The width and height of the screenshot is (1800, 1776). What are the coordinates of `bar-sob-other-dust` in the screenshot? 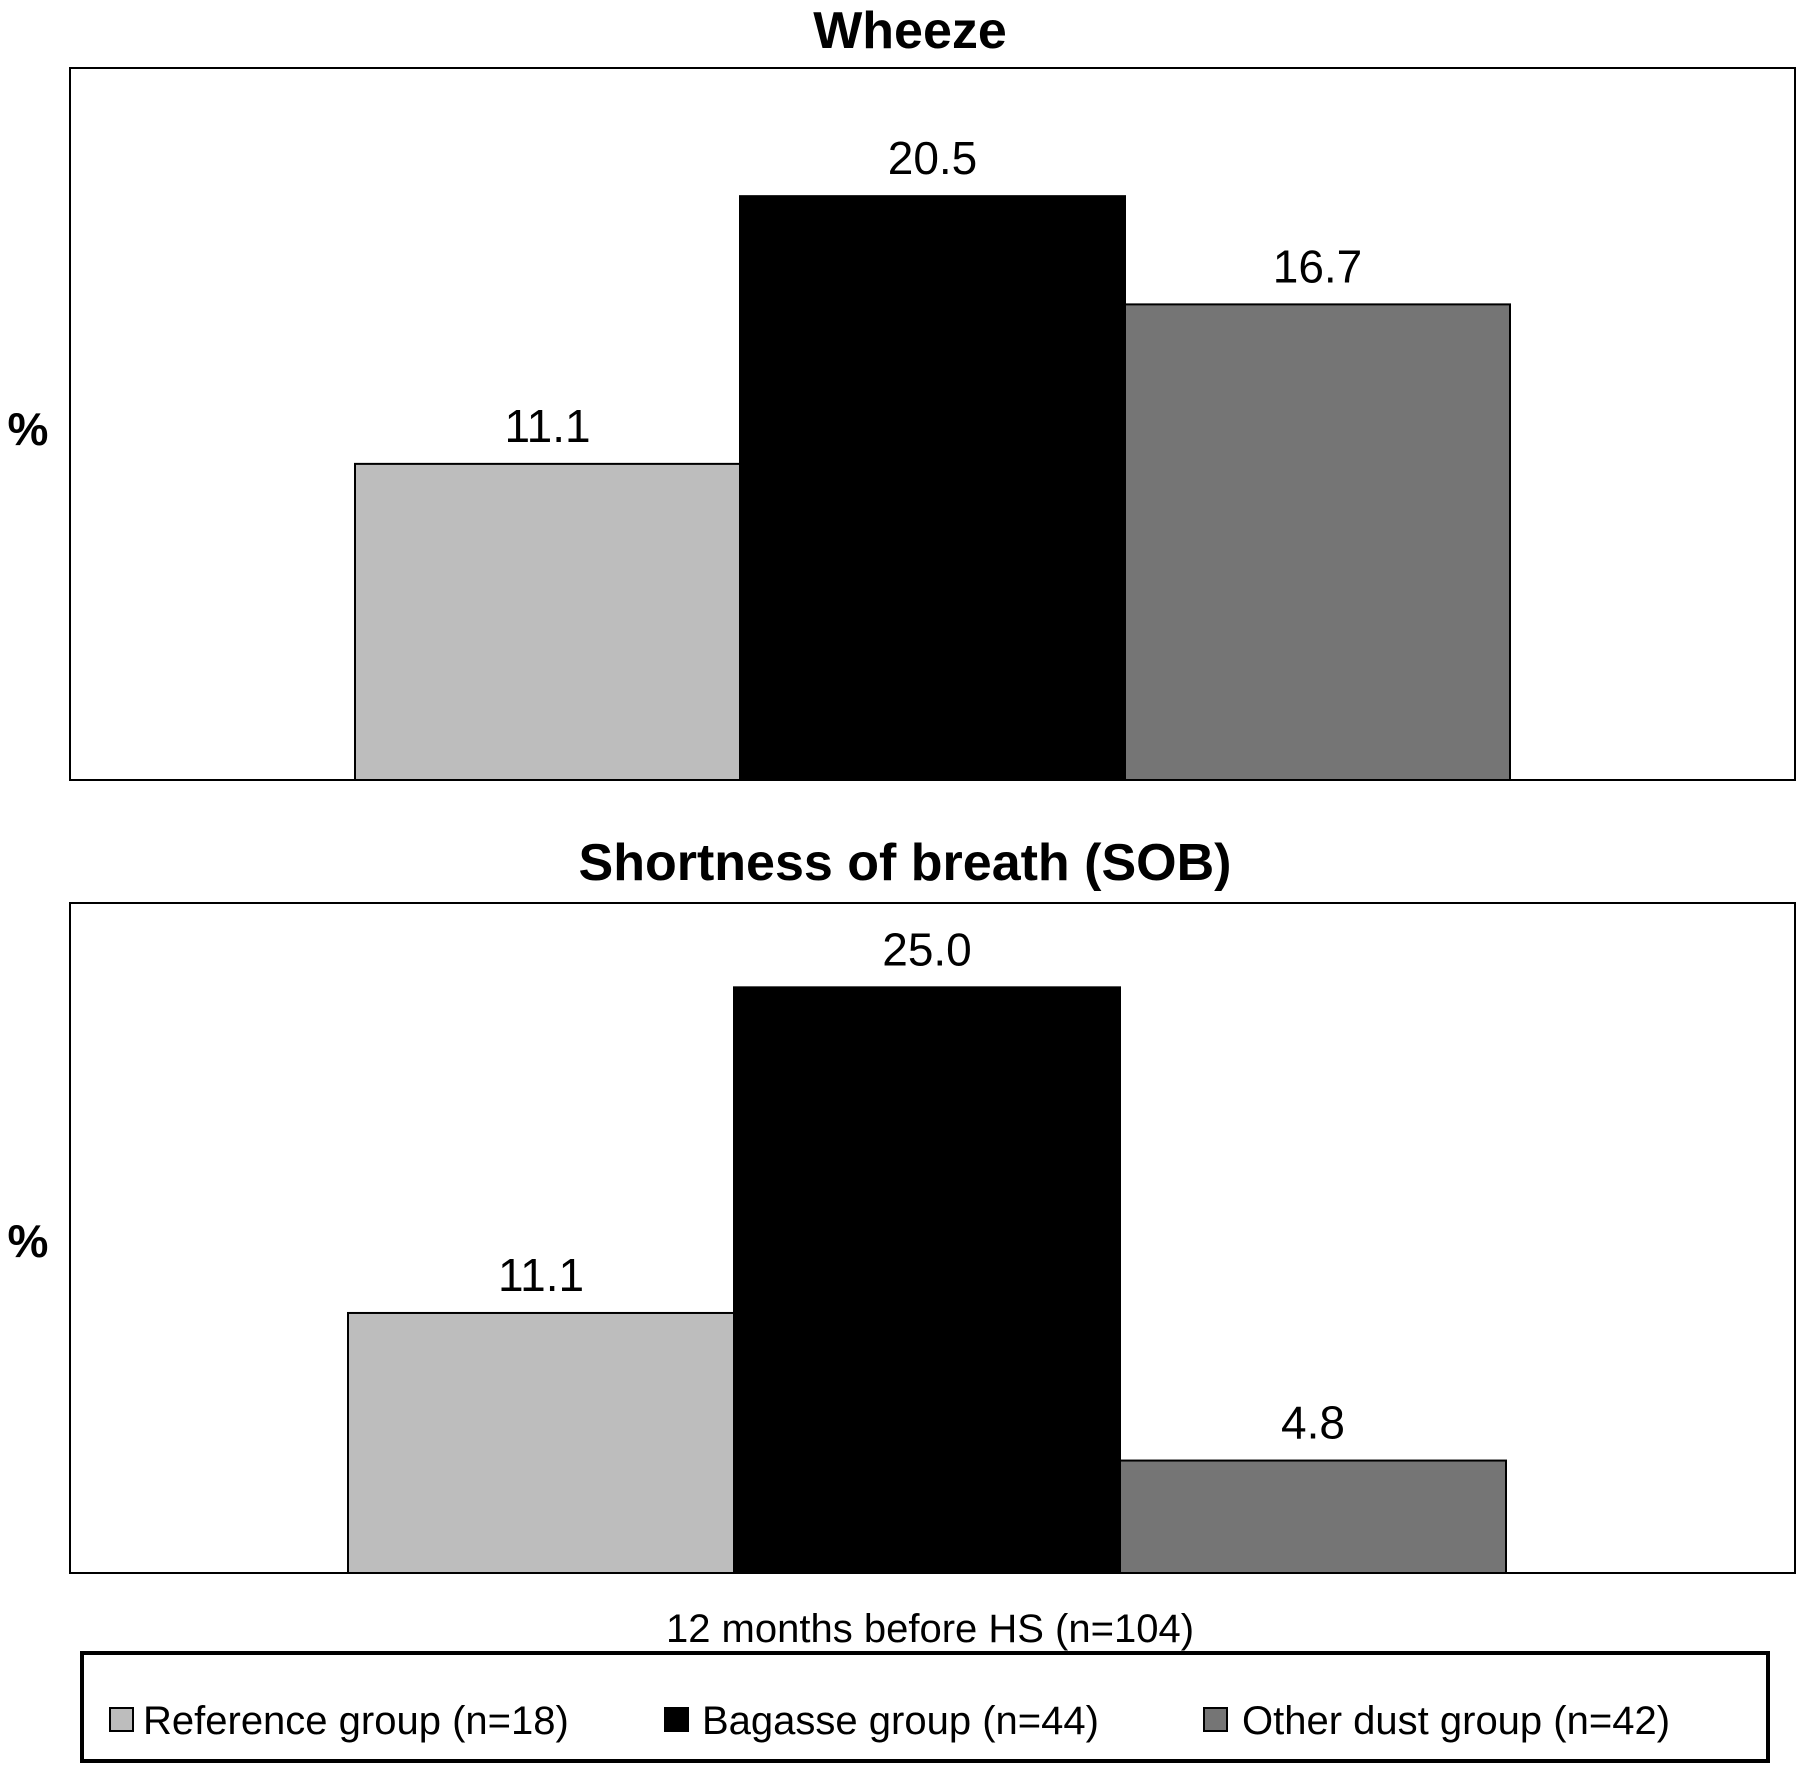 It's located at (1313, 1517).